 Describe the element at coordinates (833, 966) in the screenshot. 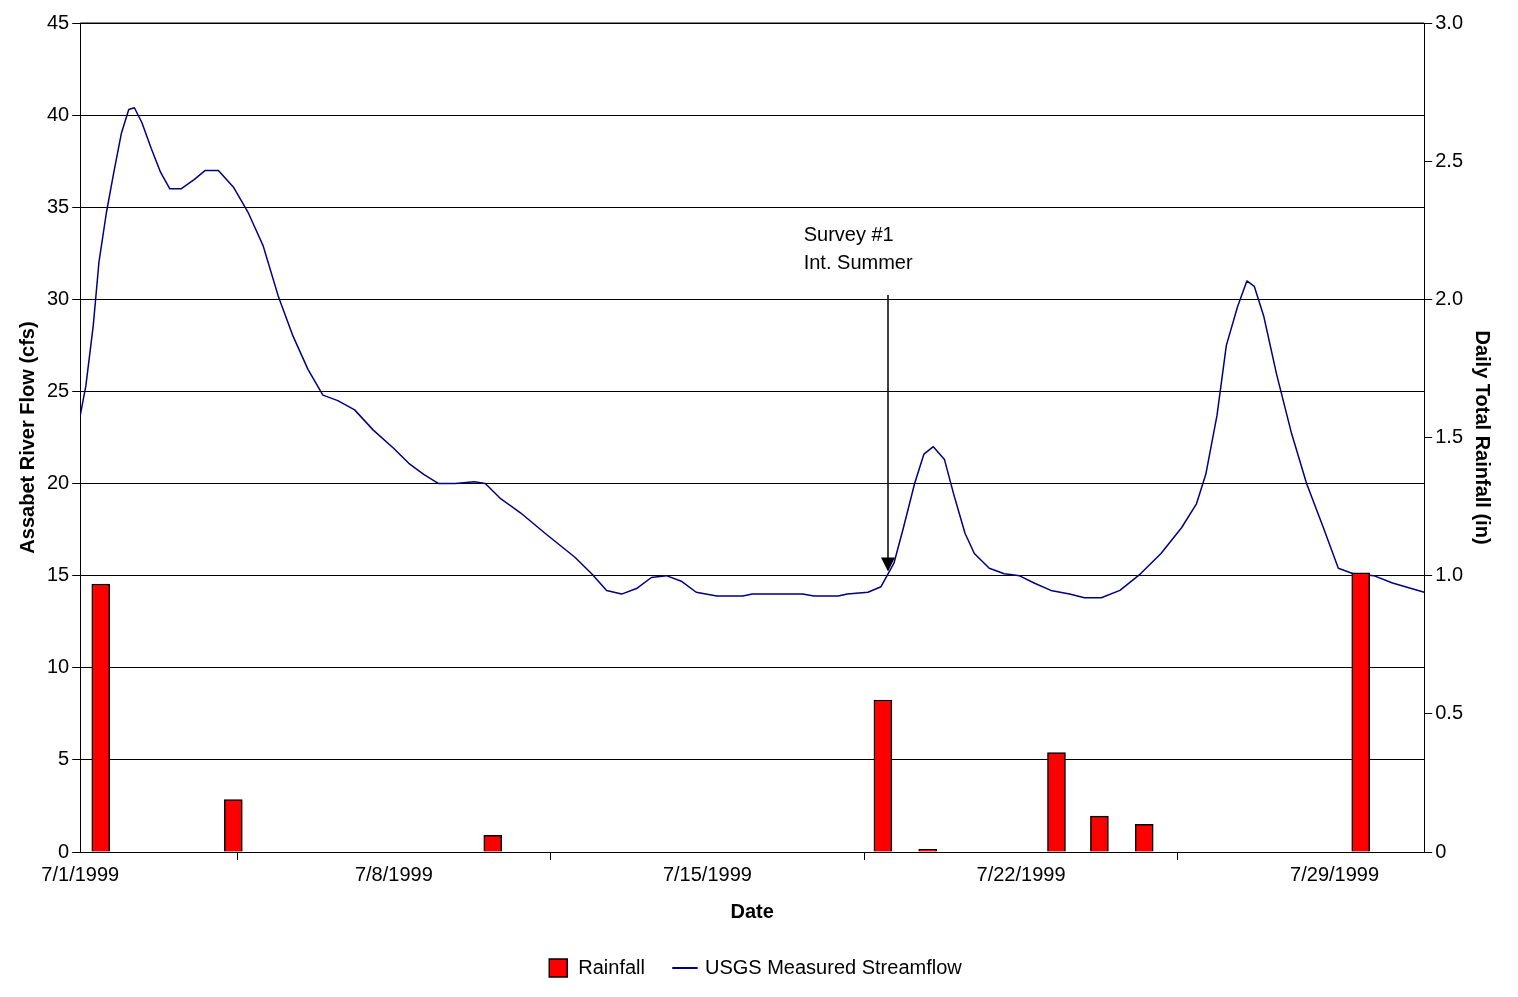

I see `legend-label: USGS Measured Streamflow` at that location.